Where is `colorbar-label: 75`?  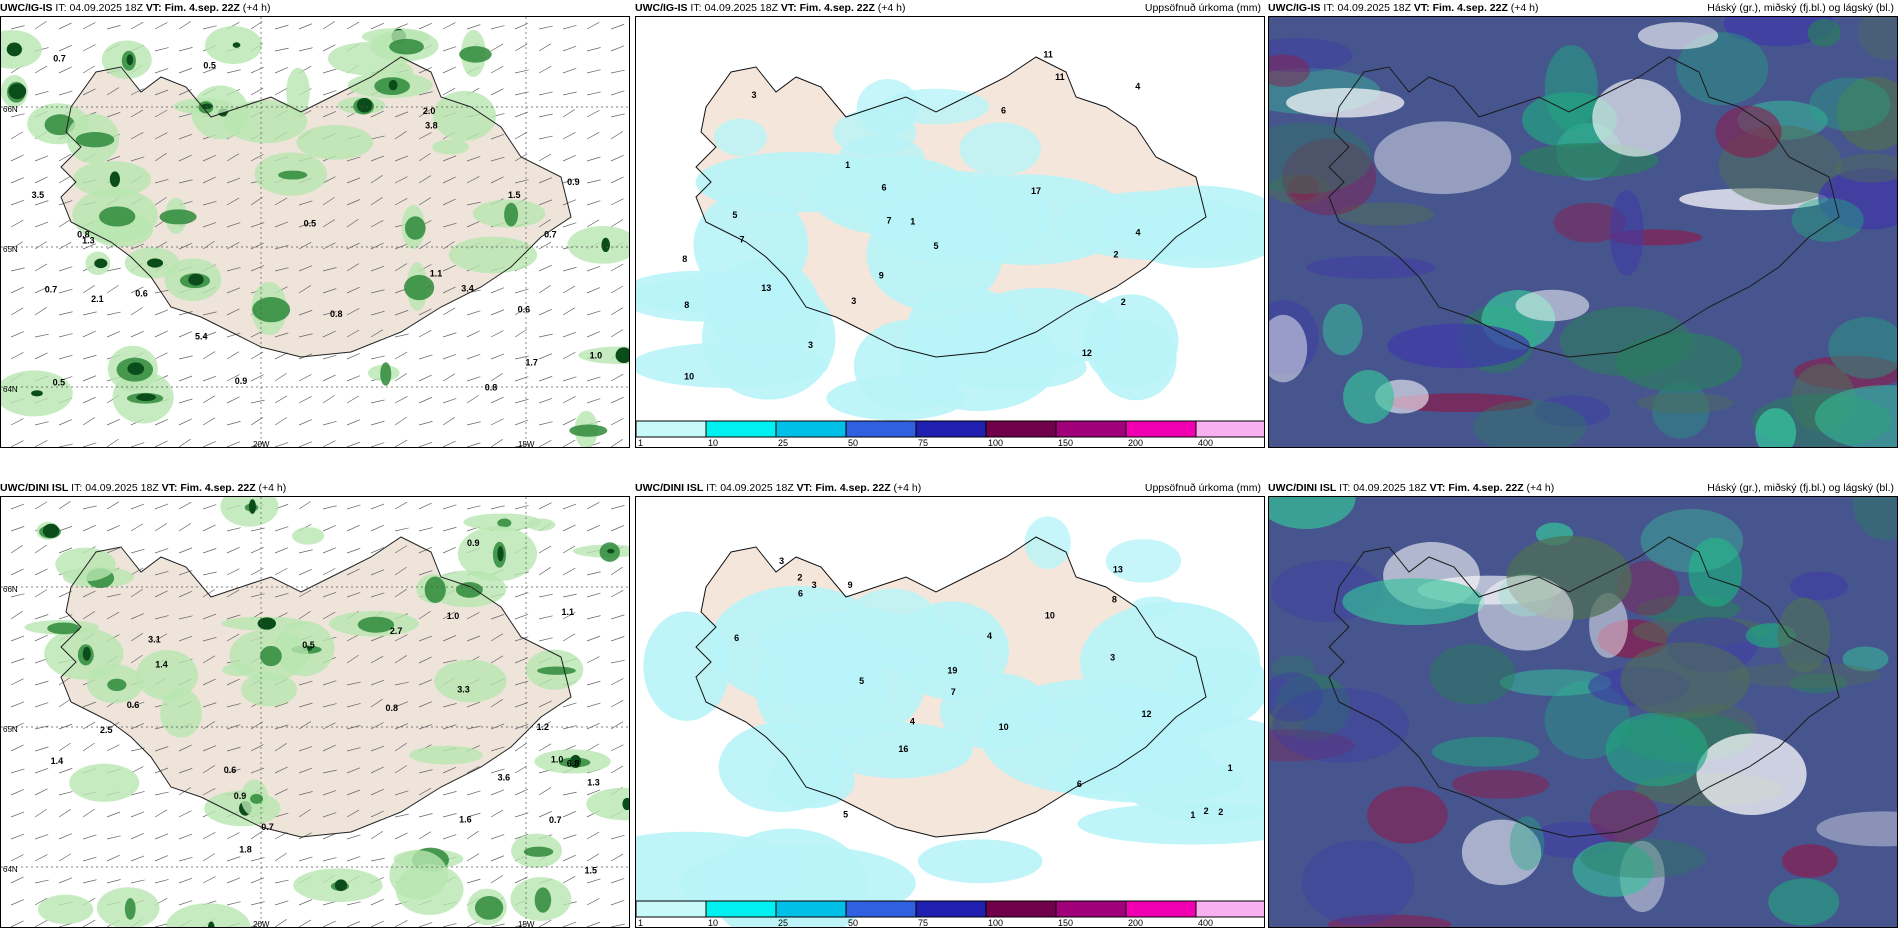 colorbar-label: 75 is located at coordinates (923, 923).